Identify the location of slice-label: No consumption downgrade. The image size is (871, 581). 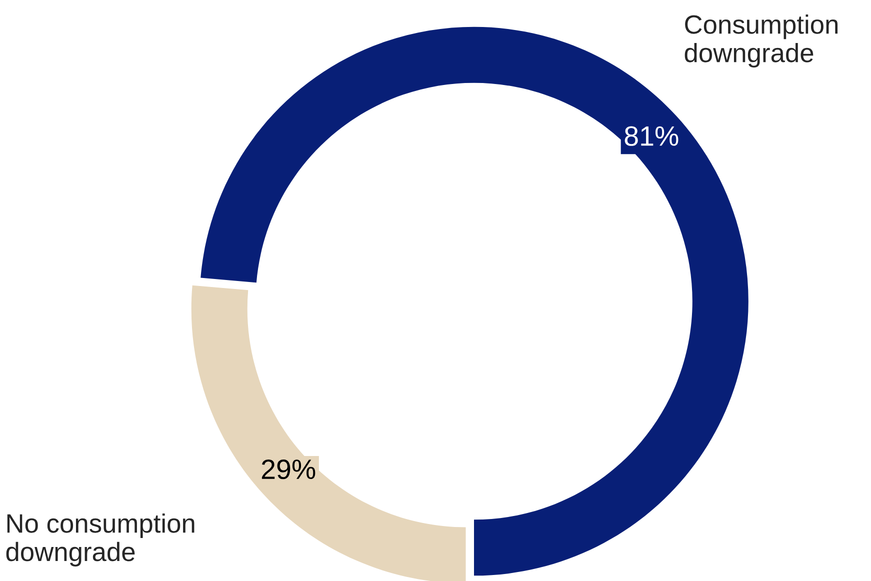
(100, 539).